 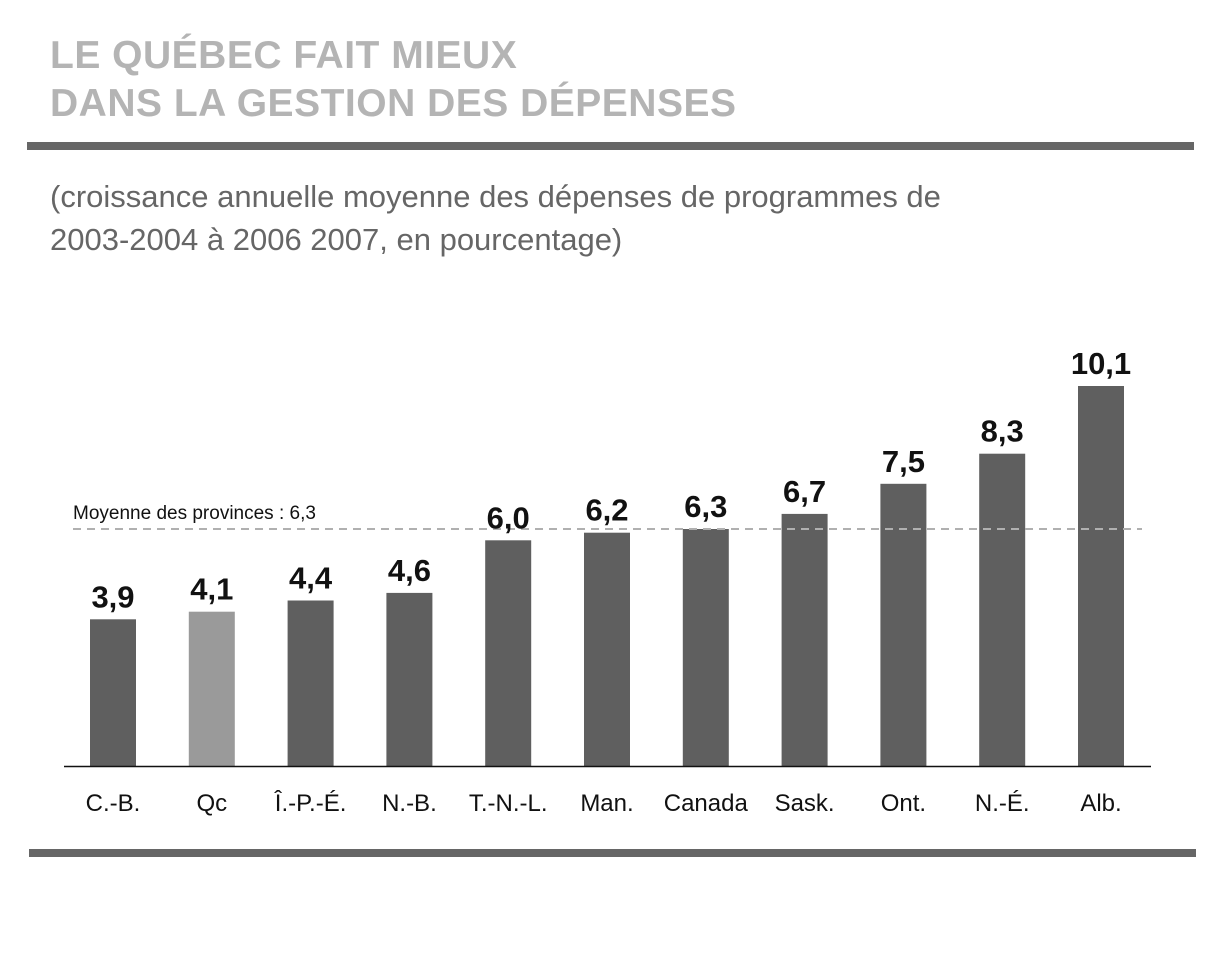 I want to click on bar-value-label: 4,1, so click(x=211, y=589).